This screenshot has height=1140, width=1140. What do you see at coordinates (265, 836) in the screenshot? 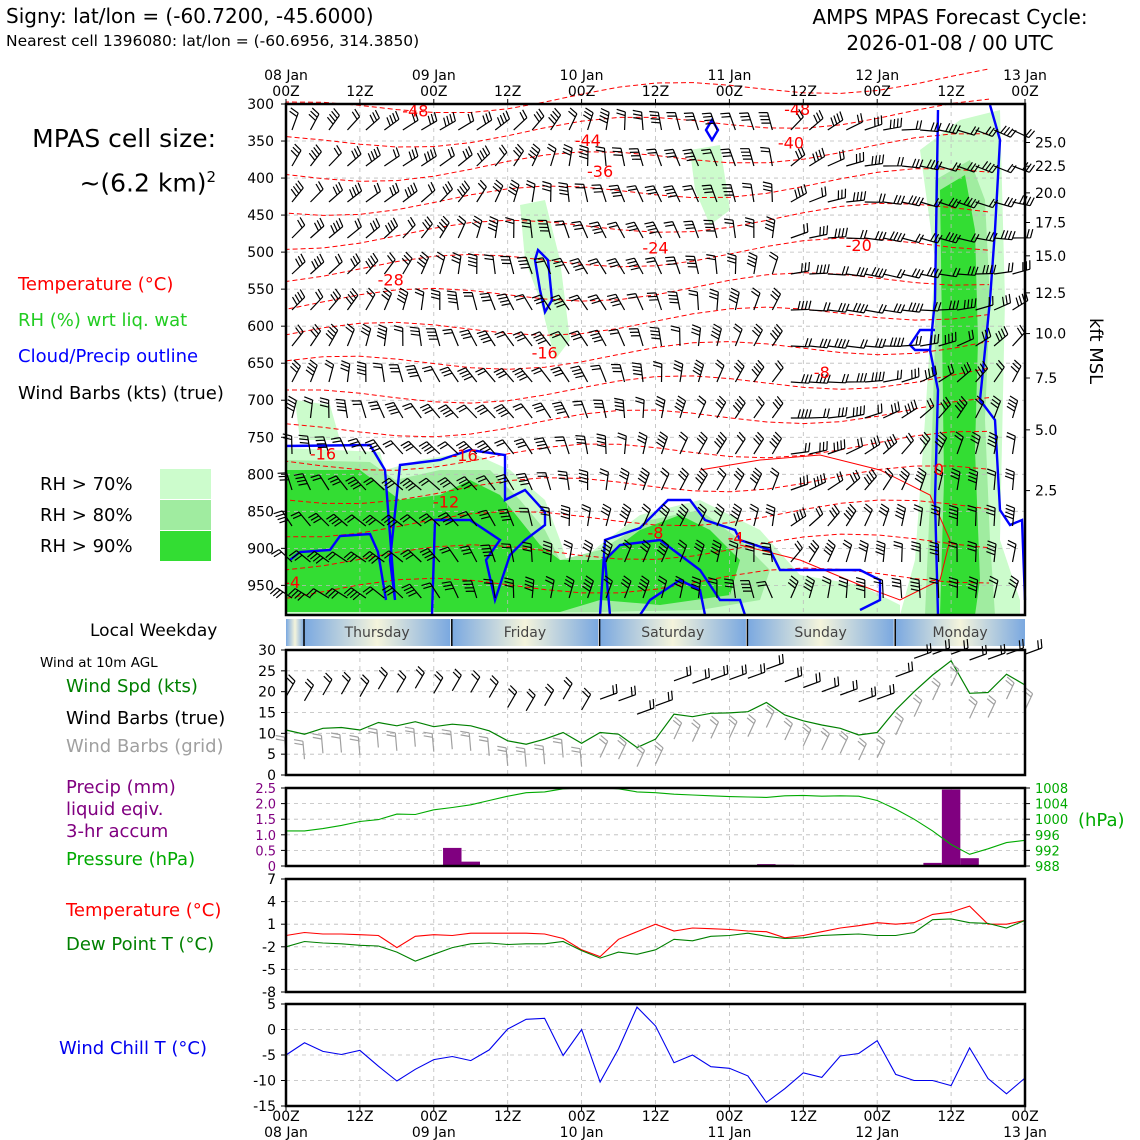
I see `precip-tick-label: 1.0` at bounding box center [265, 836].